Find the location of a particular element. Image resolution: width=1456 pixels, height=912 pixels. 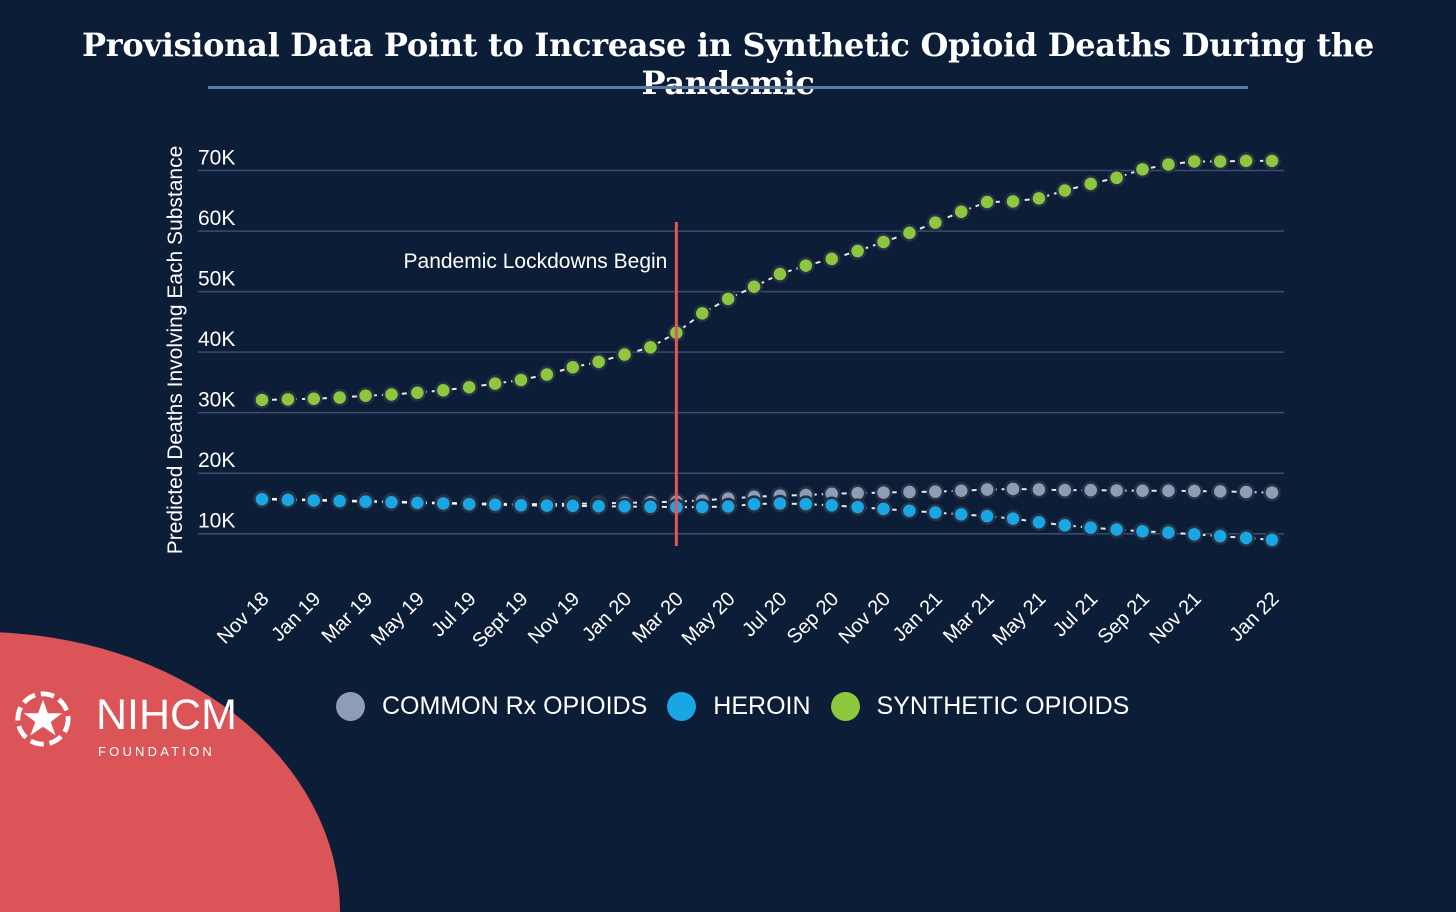

logo-wordmark: NIHCM is located at coordinates (166, 715).